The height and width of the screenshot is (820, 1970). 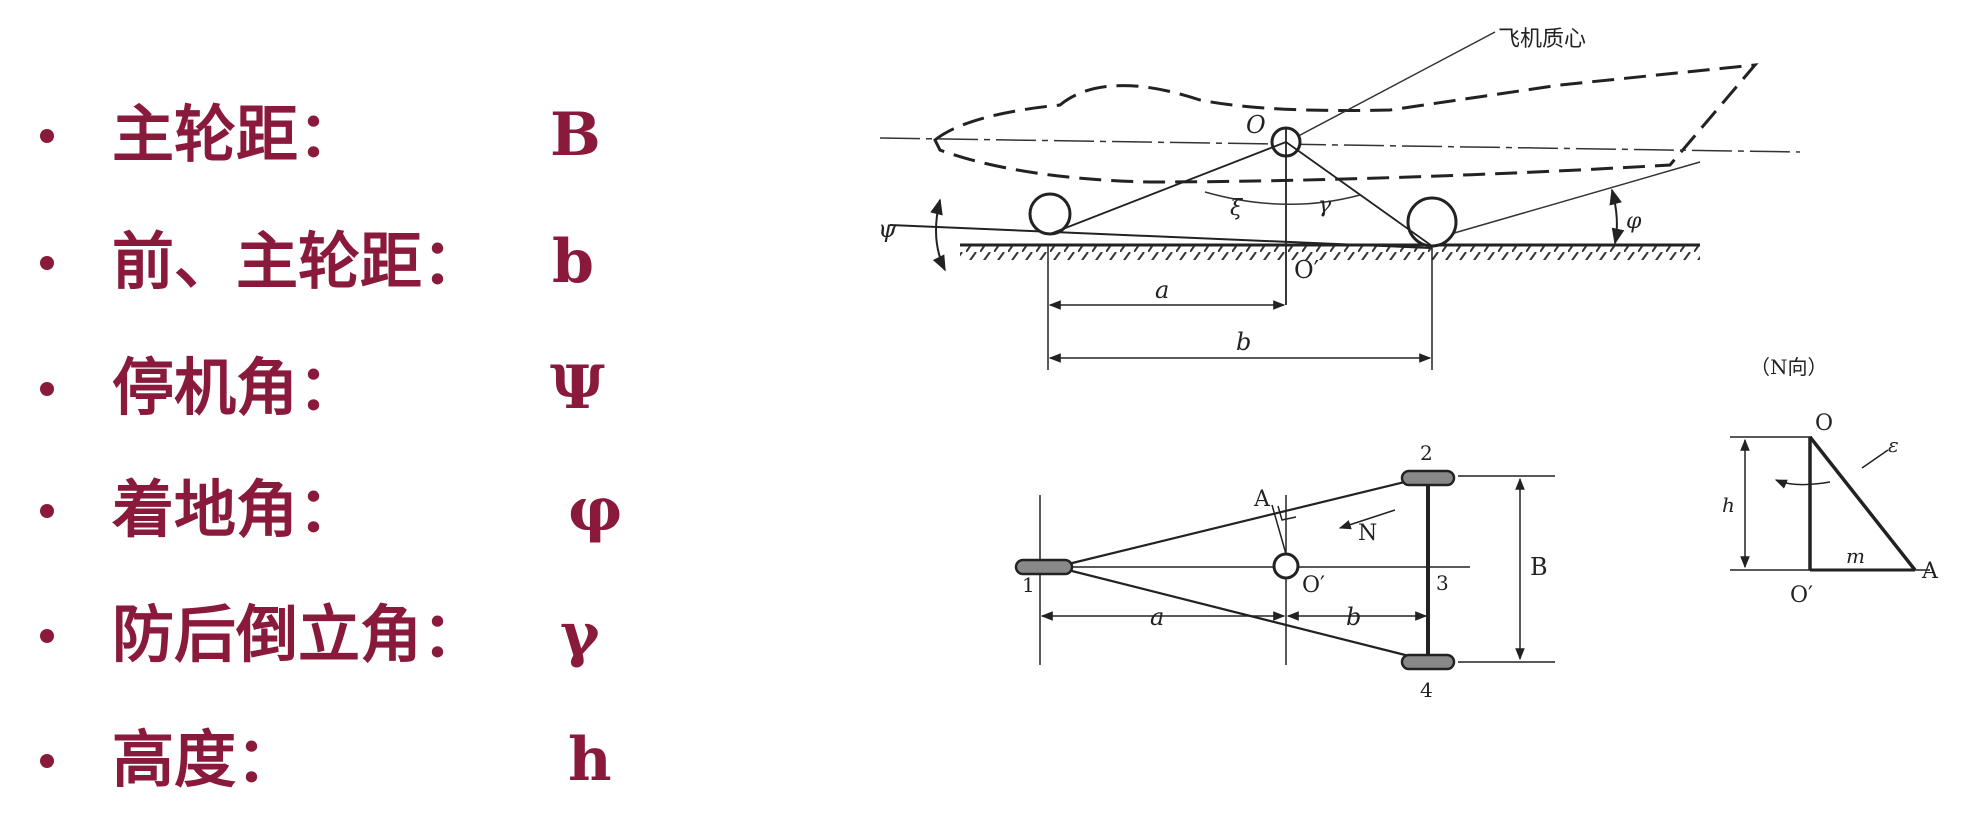 What do you see at coordinates (1565, 201) in the screenshot?
I see `landing-angle-line` at bounding box center [1565, 201].